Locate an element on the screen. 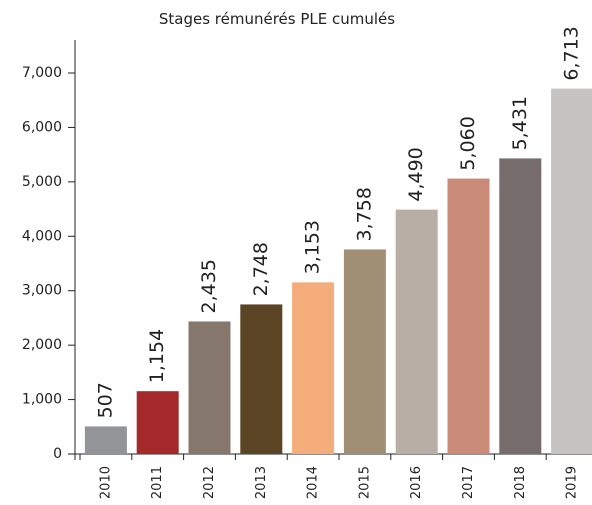  value-label: 5,431 is located at coordinates (520, 123).